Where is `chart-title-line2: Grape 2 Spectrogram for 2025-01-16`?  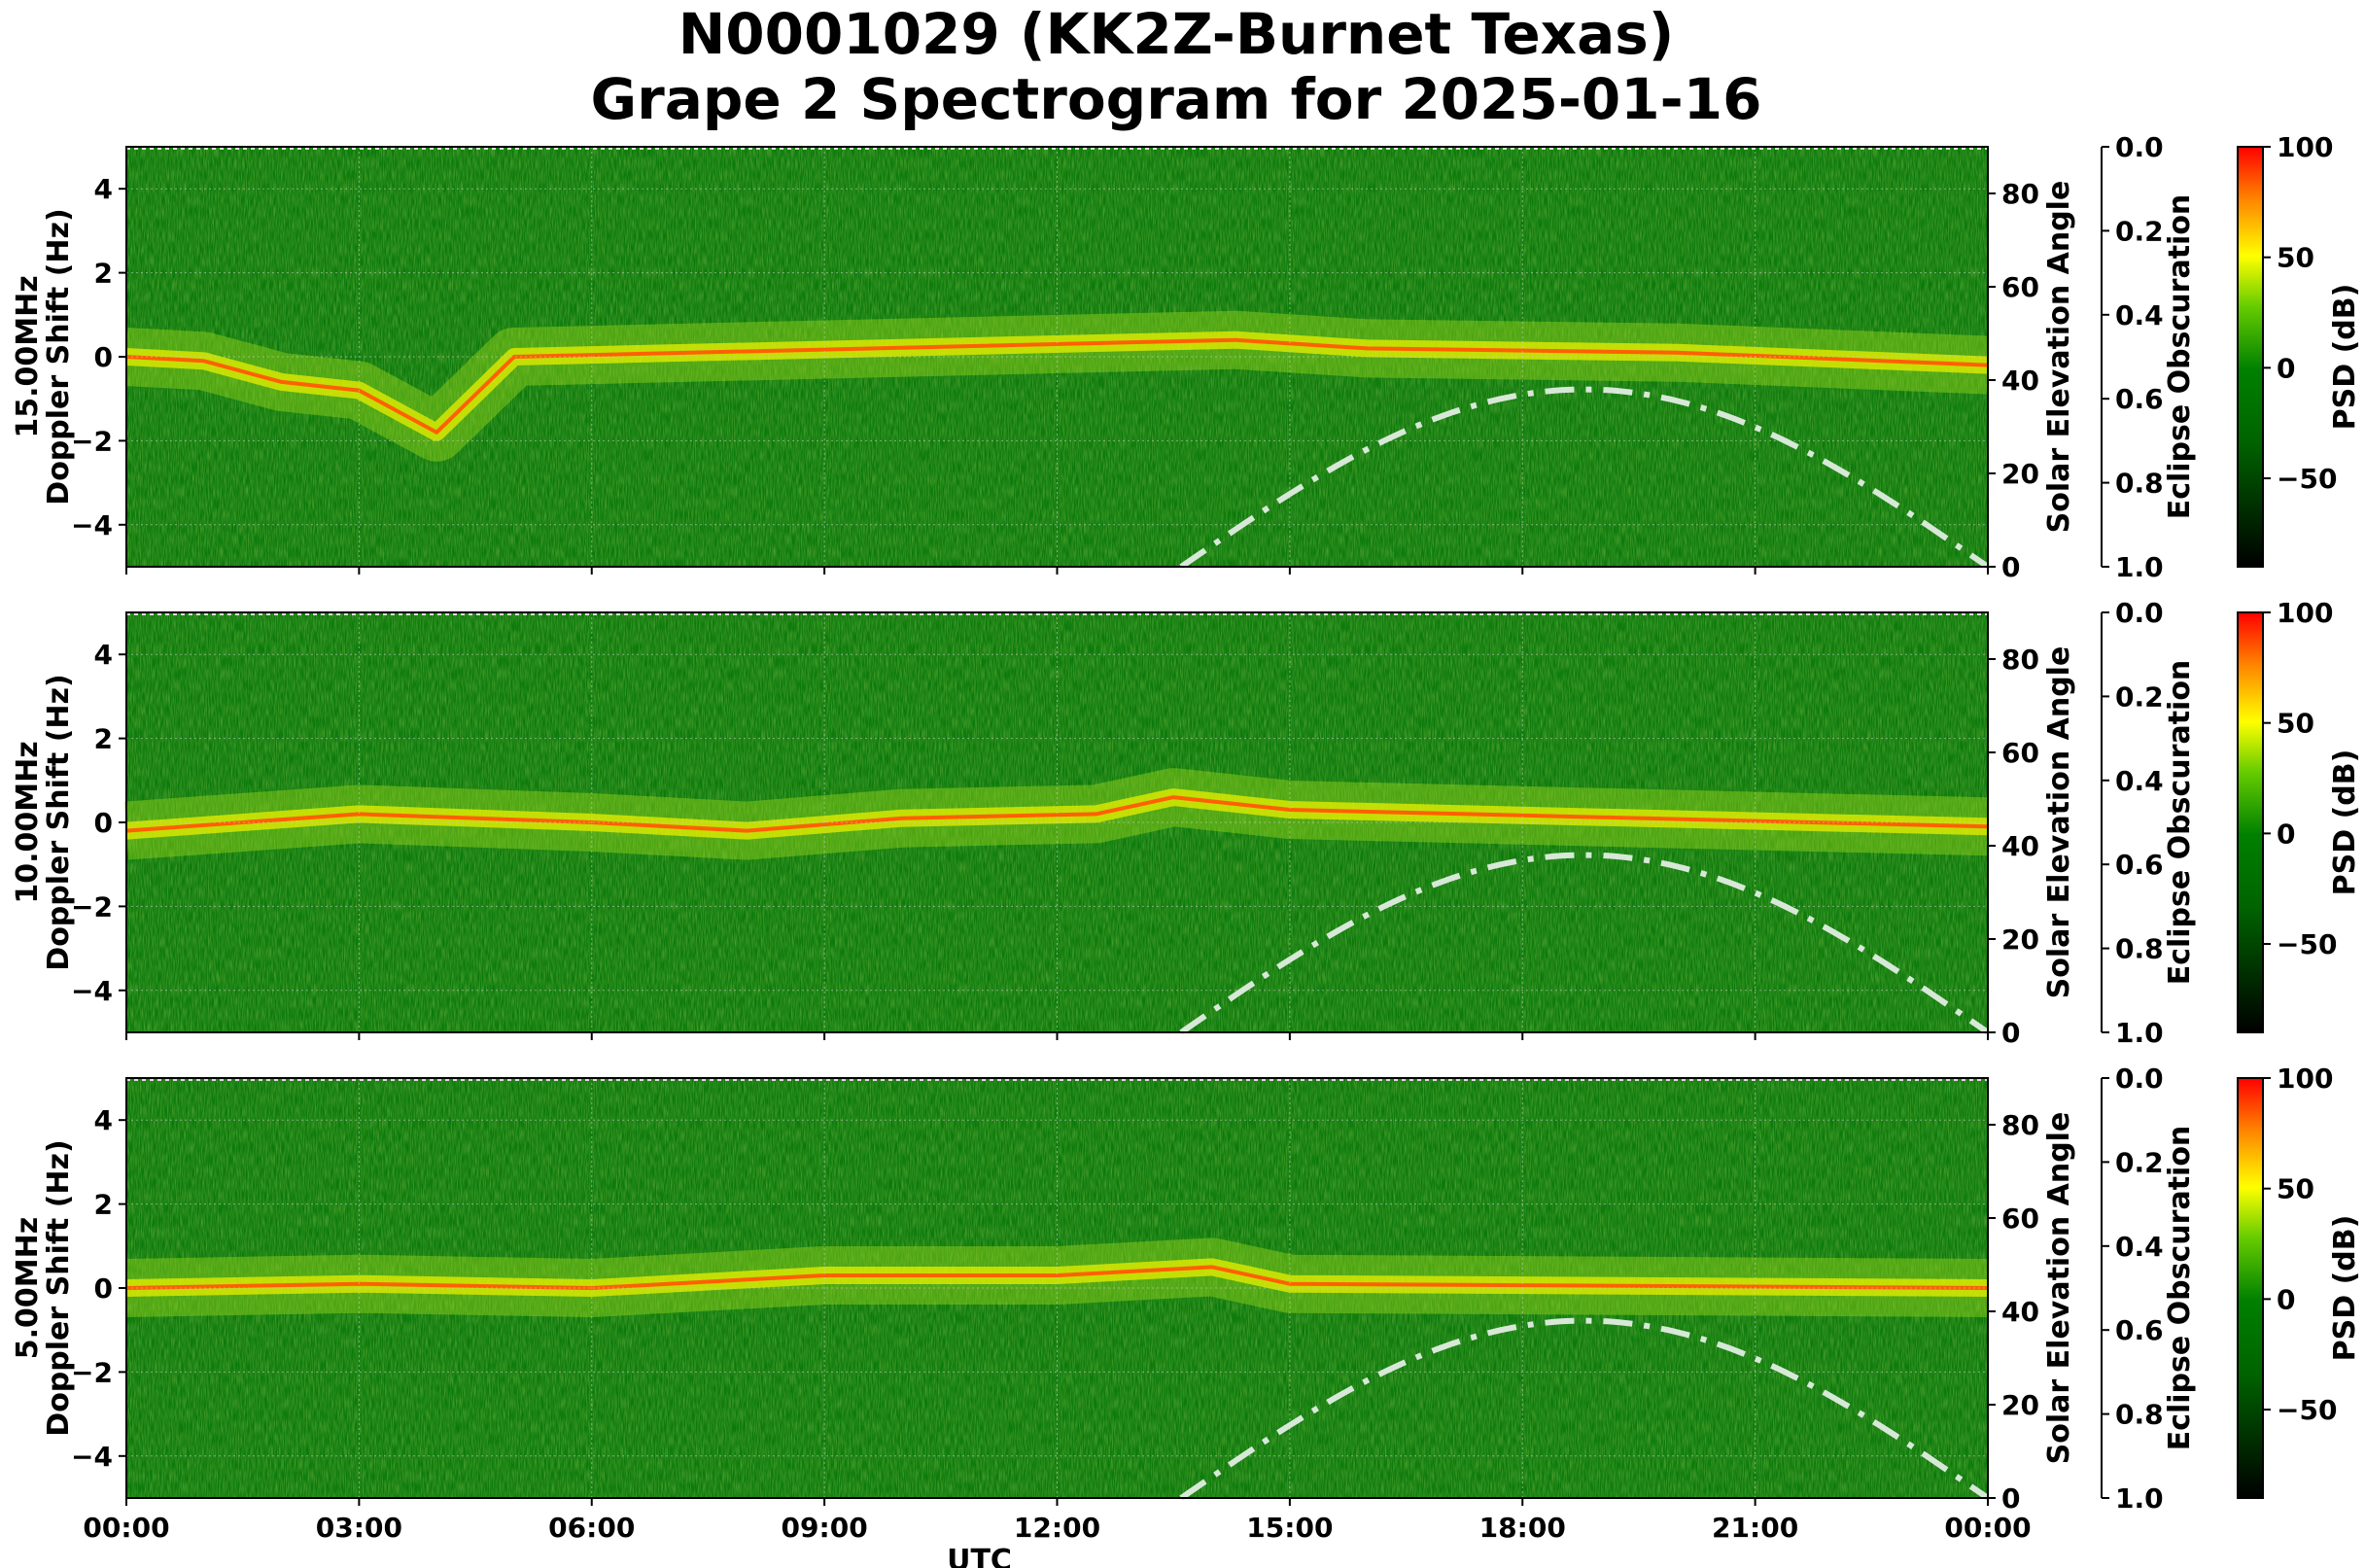 chart-title-line2: Grape 2 Spectrogram for 2025-01-16 is located at coordinates (1176, 99).